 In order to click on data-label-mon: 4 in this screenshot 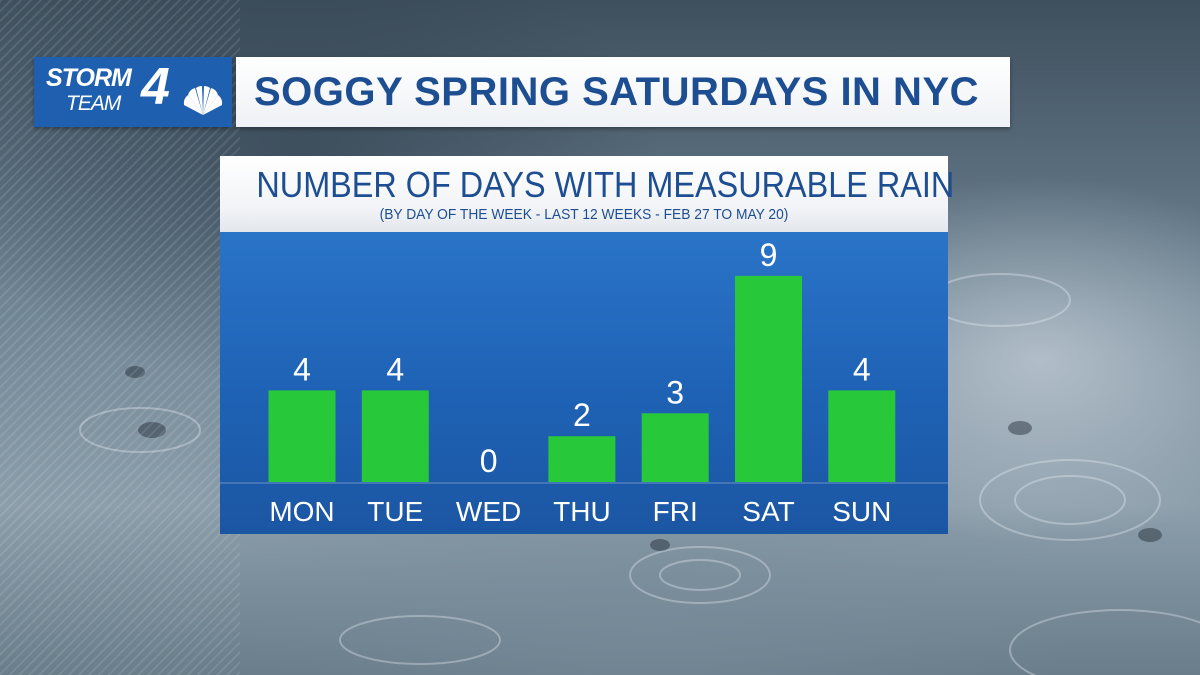, I will do `click(302, 369)`.